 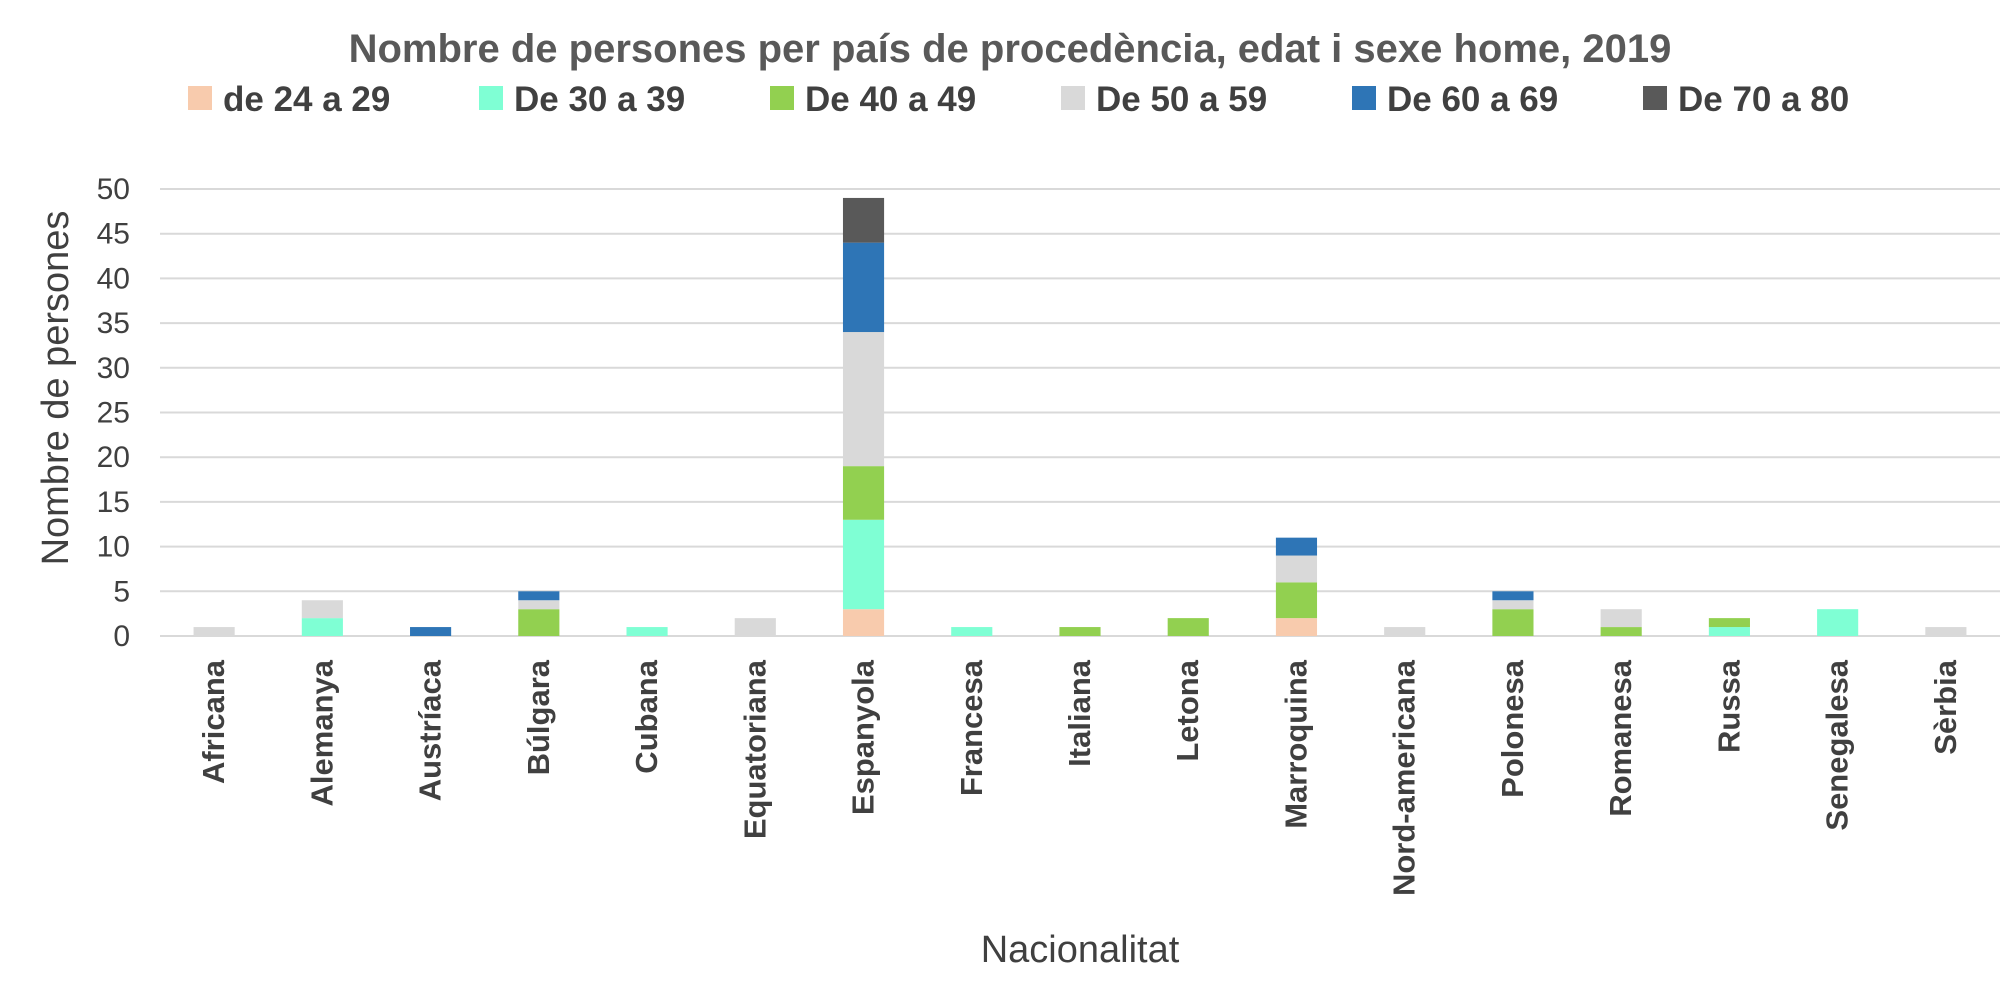 What do you see at coordinates (1080, 950) in the screenshot?
I see `x-axis-title: Nacionalitat` at bounding box center [1080, 950].